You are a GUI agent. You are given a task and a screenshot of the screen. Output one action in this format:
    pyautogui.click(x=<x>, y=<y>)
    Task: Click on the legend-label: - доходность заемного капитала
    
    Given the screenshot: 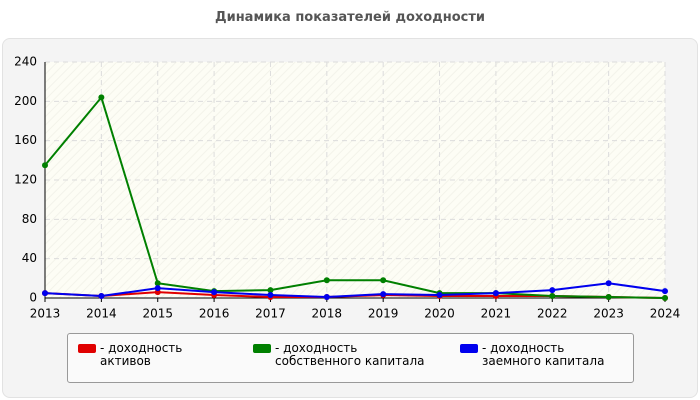 What is the action you would take?
    pyautogui.click(x=543, y=354)
    